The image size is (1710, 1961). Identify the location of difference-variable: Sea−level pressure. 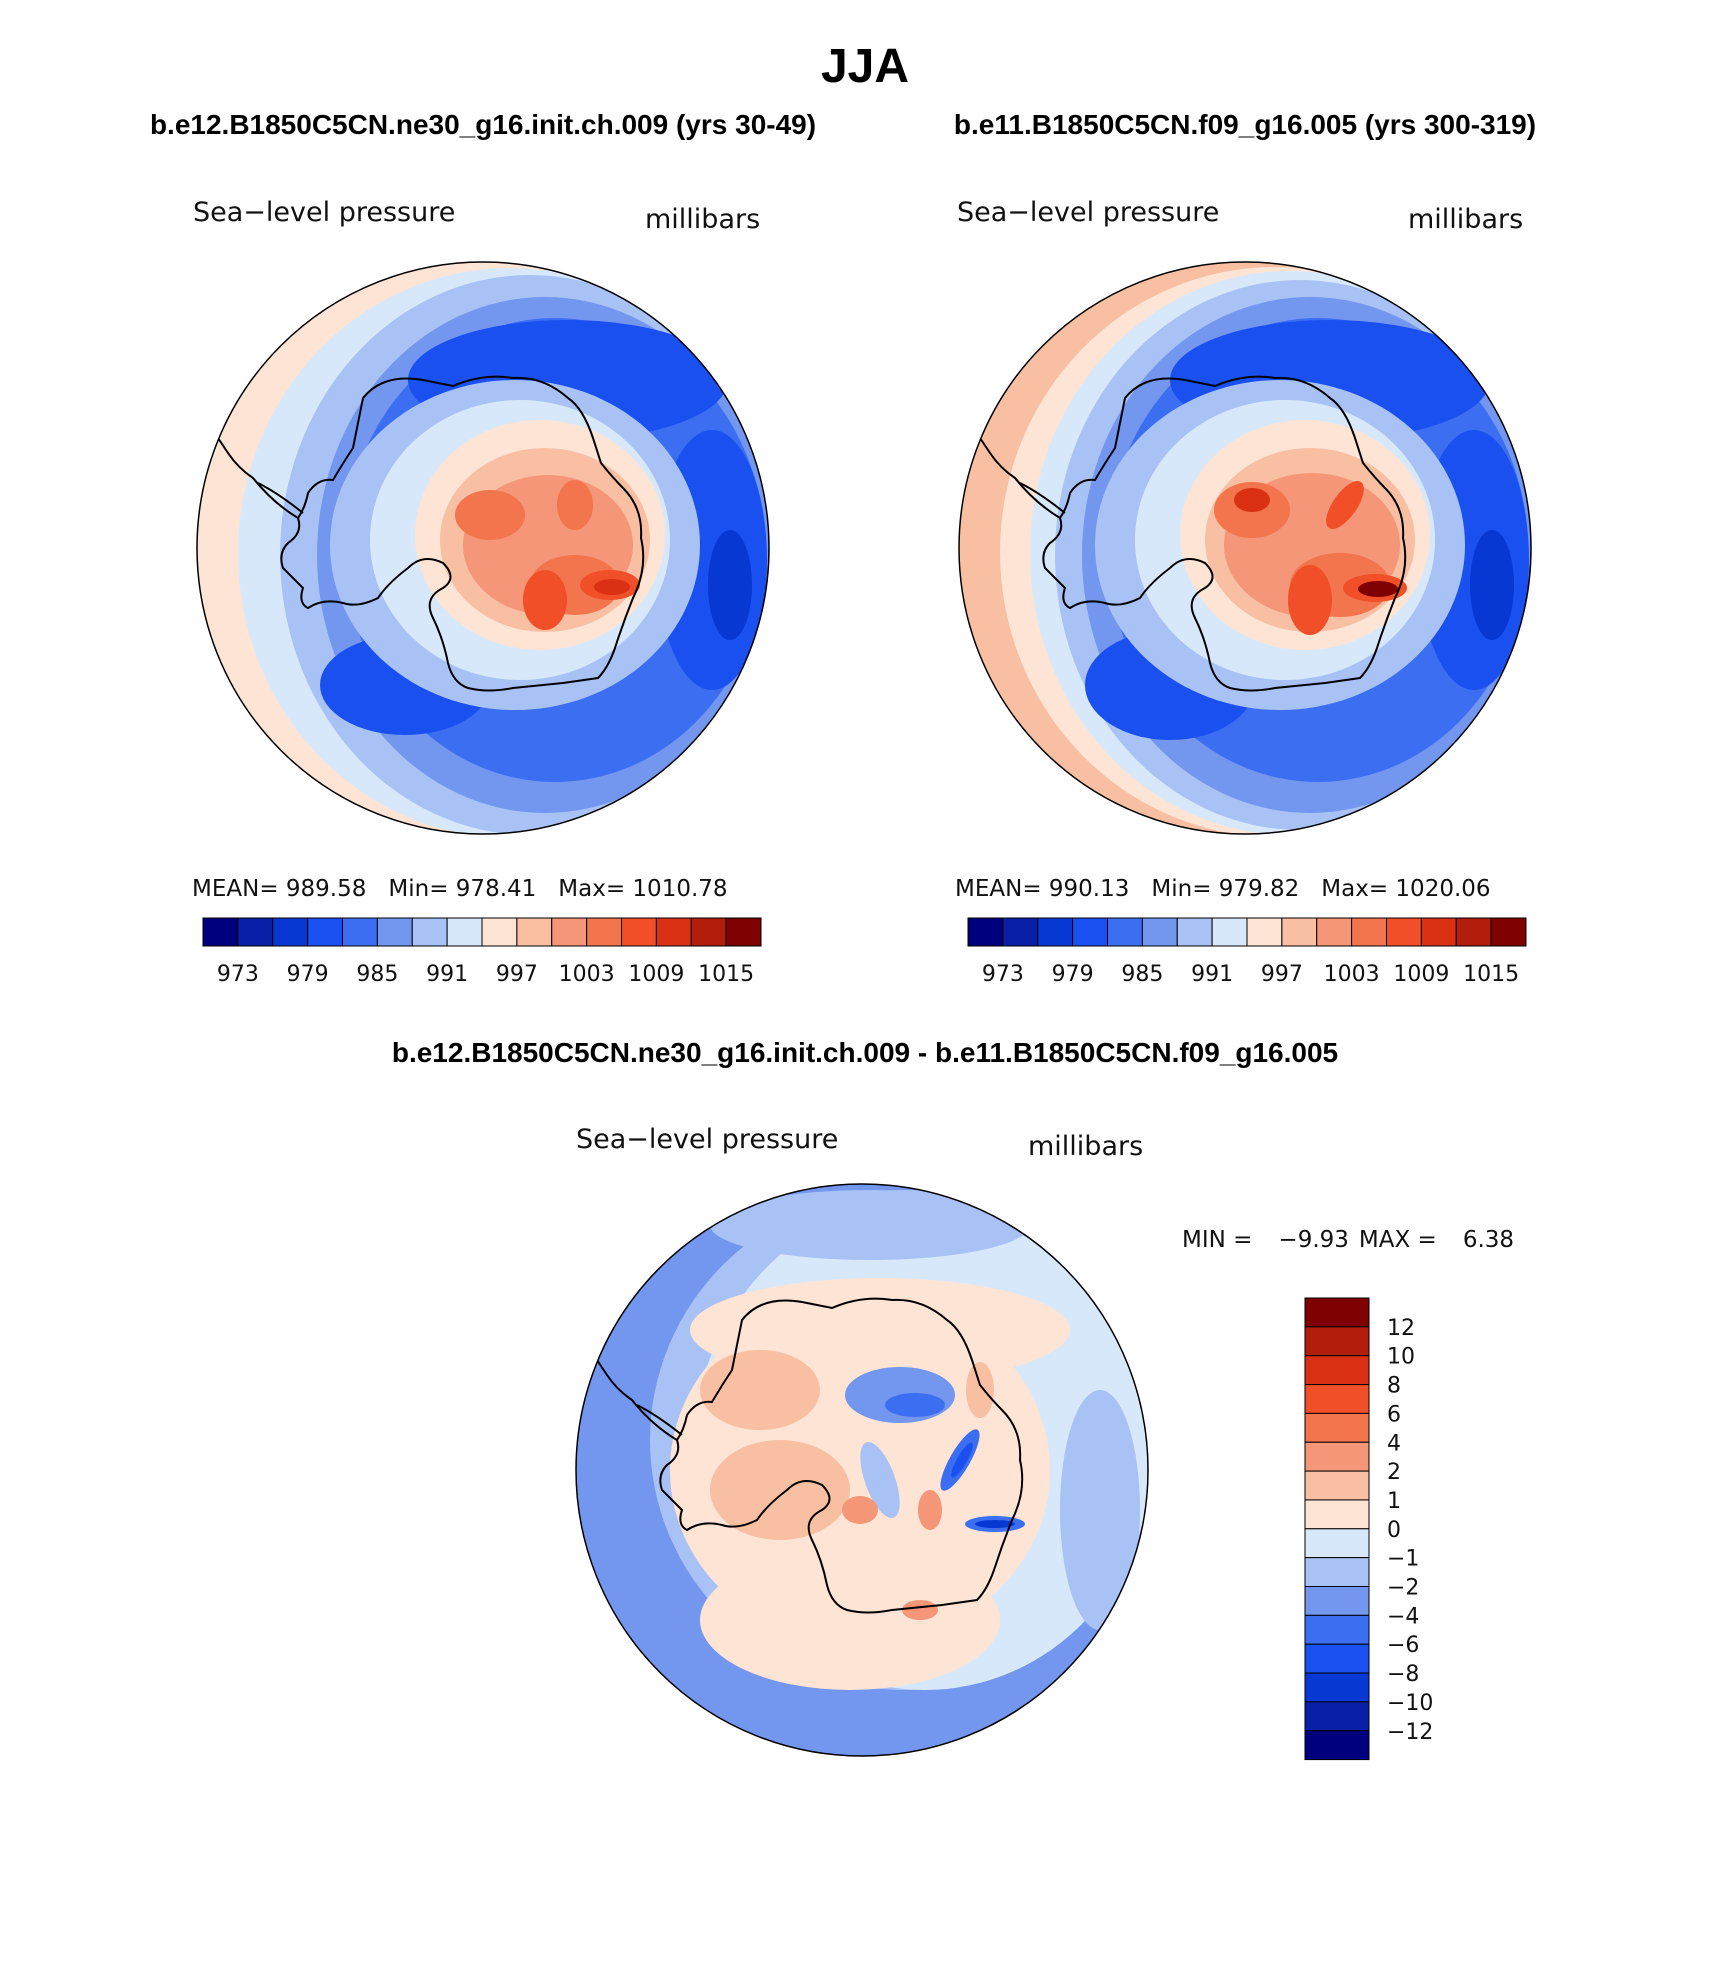
(707, 1139).